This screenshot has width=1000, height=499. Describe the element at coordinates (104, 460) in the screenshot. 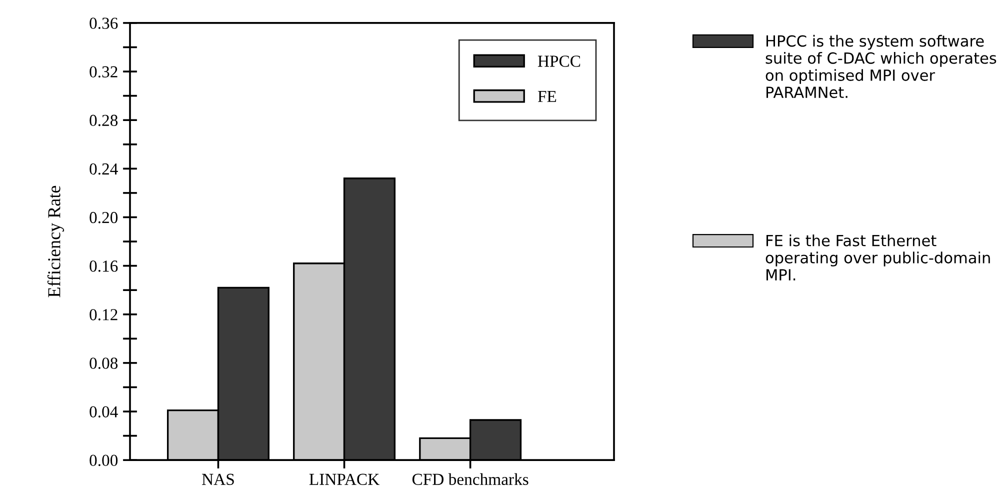

I see `y-tick-label: 0.00` at that location.